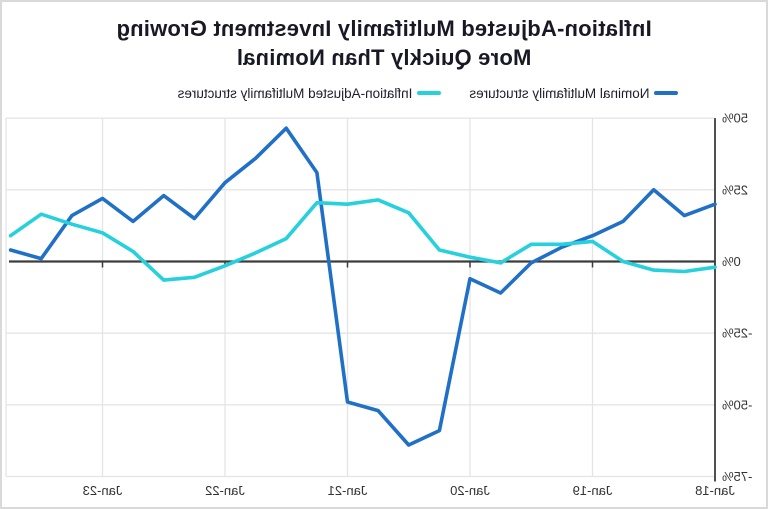  What do you see at coordinates (103, 490) in the screenshot?
I see `x-axis-tick-label: Jan-23` at bounding box center [103, 490].